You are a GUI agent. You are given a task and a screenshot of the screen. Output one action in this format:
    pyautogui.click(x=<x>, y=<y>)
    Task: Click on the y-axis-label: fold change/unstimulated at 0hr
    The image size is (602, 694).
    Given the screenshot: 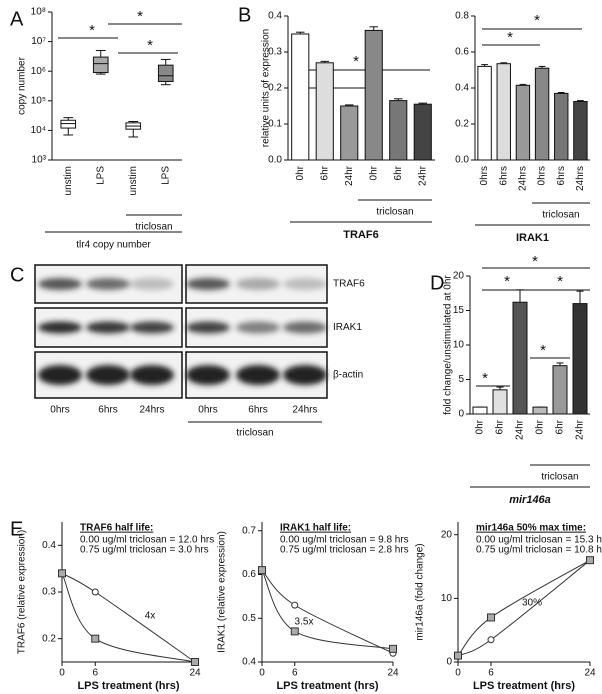 What is the action you would take?
    pyautogui.click(x=448, y=345)
    